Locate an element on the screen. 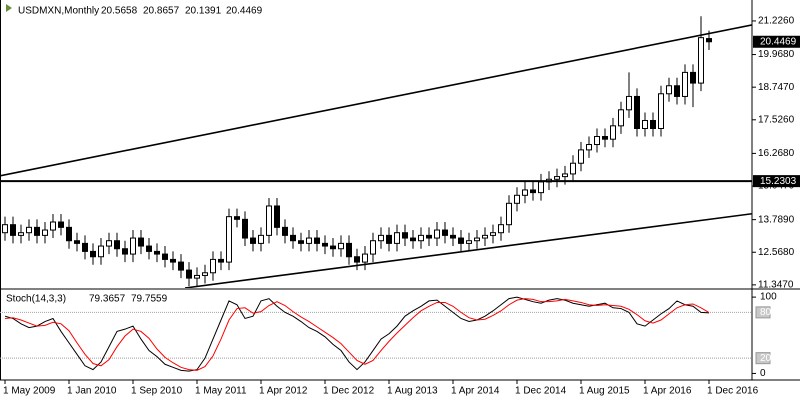  trendline is located at coordinates (468, 250).